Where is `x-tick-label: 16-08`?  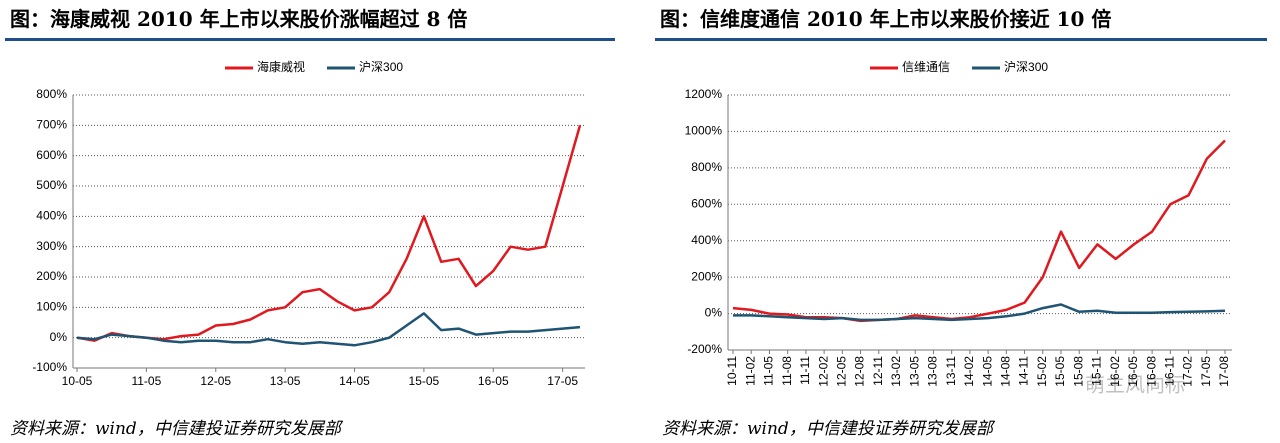
x-tick-label: 16-08 is located at coordinates (1151, 371).